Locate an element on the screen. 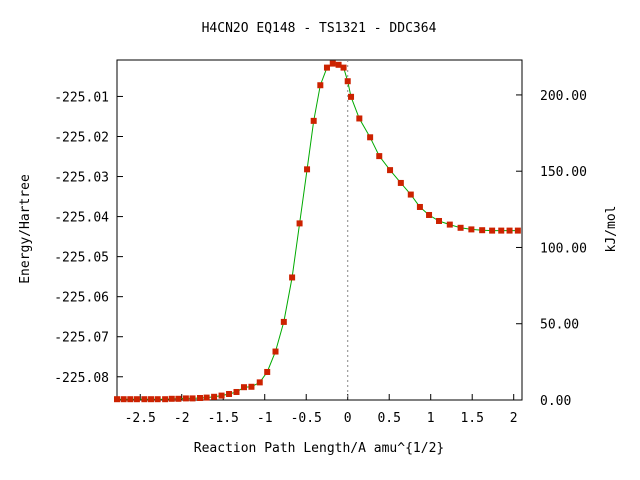 The image size is (640, 480). y-tick-label-right: 200.00 is located at coordinates (563, 96).